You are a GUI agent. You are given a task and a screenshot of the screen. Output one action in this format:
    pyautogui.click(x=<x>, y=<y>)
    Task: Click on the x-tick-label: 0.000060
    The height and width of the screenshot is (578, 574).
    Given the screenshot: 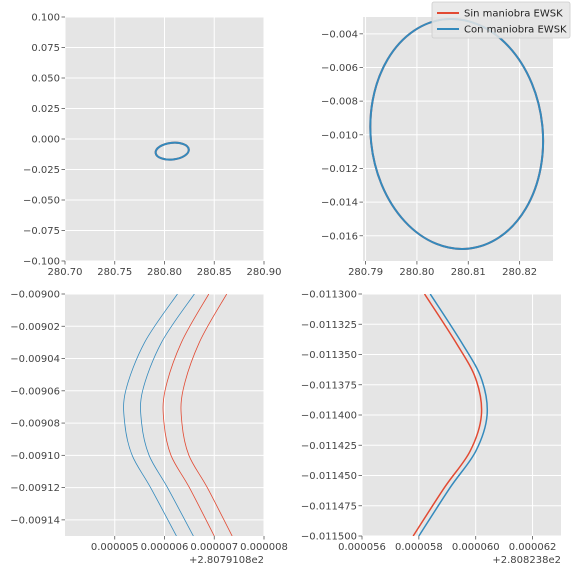 What is the action you would take?
    pyautogui.click(x=476, y=547)
    